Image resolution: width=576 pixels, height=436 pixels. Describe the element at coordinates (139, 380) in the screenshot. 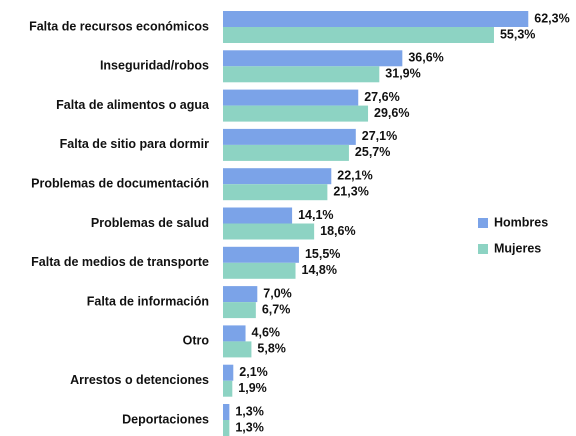

I see `category-label: Arrestos o detenciones` at that location.